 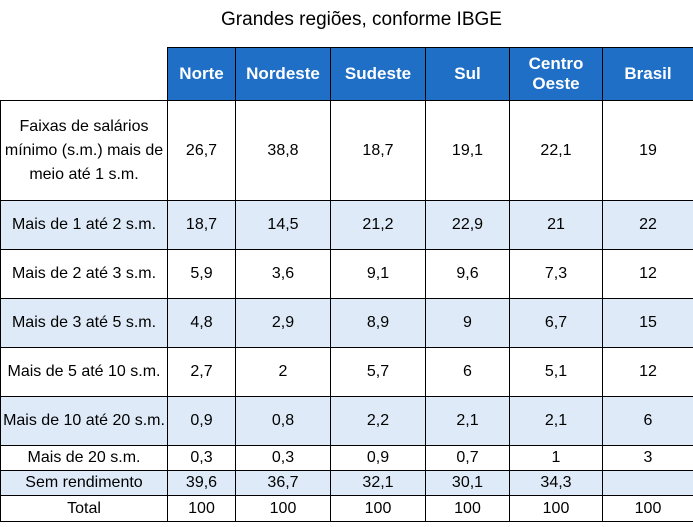 What do you see at coordinates (84, 323) in the screenshot?
I see `row-label: Mais de 3 até 5 s.m.` at bounding box center [84, 323].